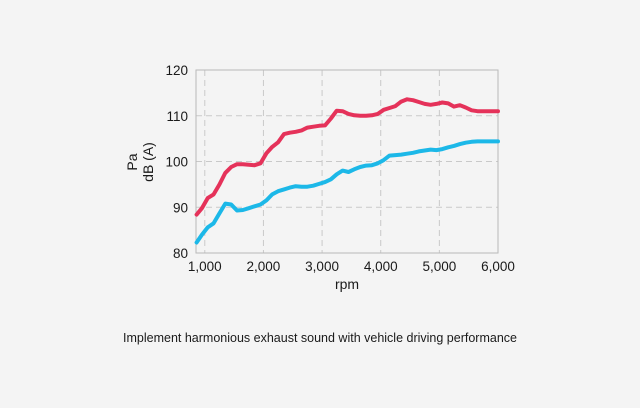  What do you see at coordinates (176, 70) in the screenshot?
I see `y-tick-label: 120` at bounding box center [176, 70].